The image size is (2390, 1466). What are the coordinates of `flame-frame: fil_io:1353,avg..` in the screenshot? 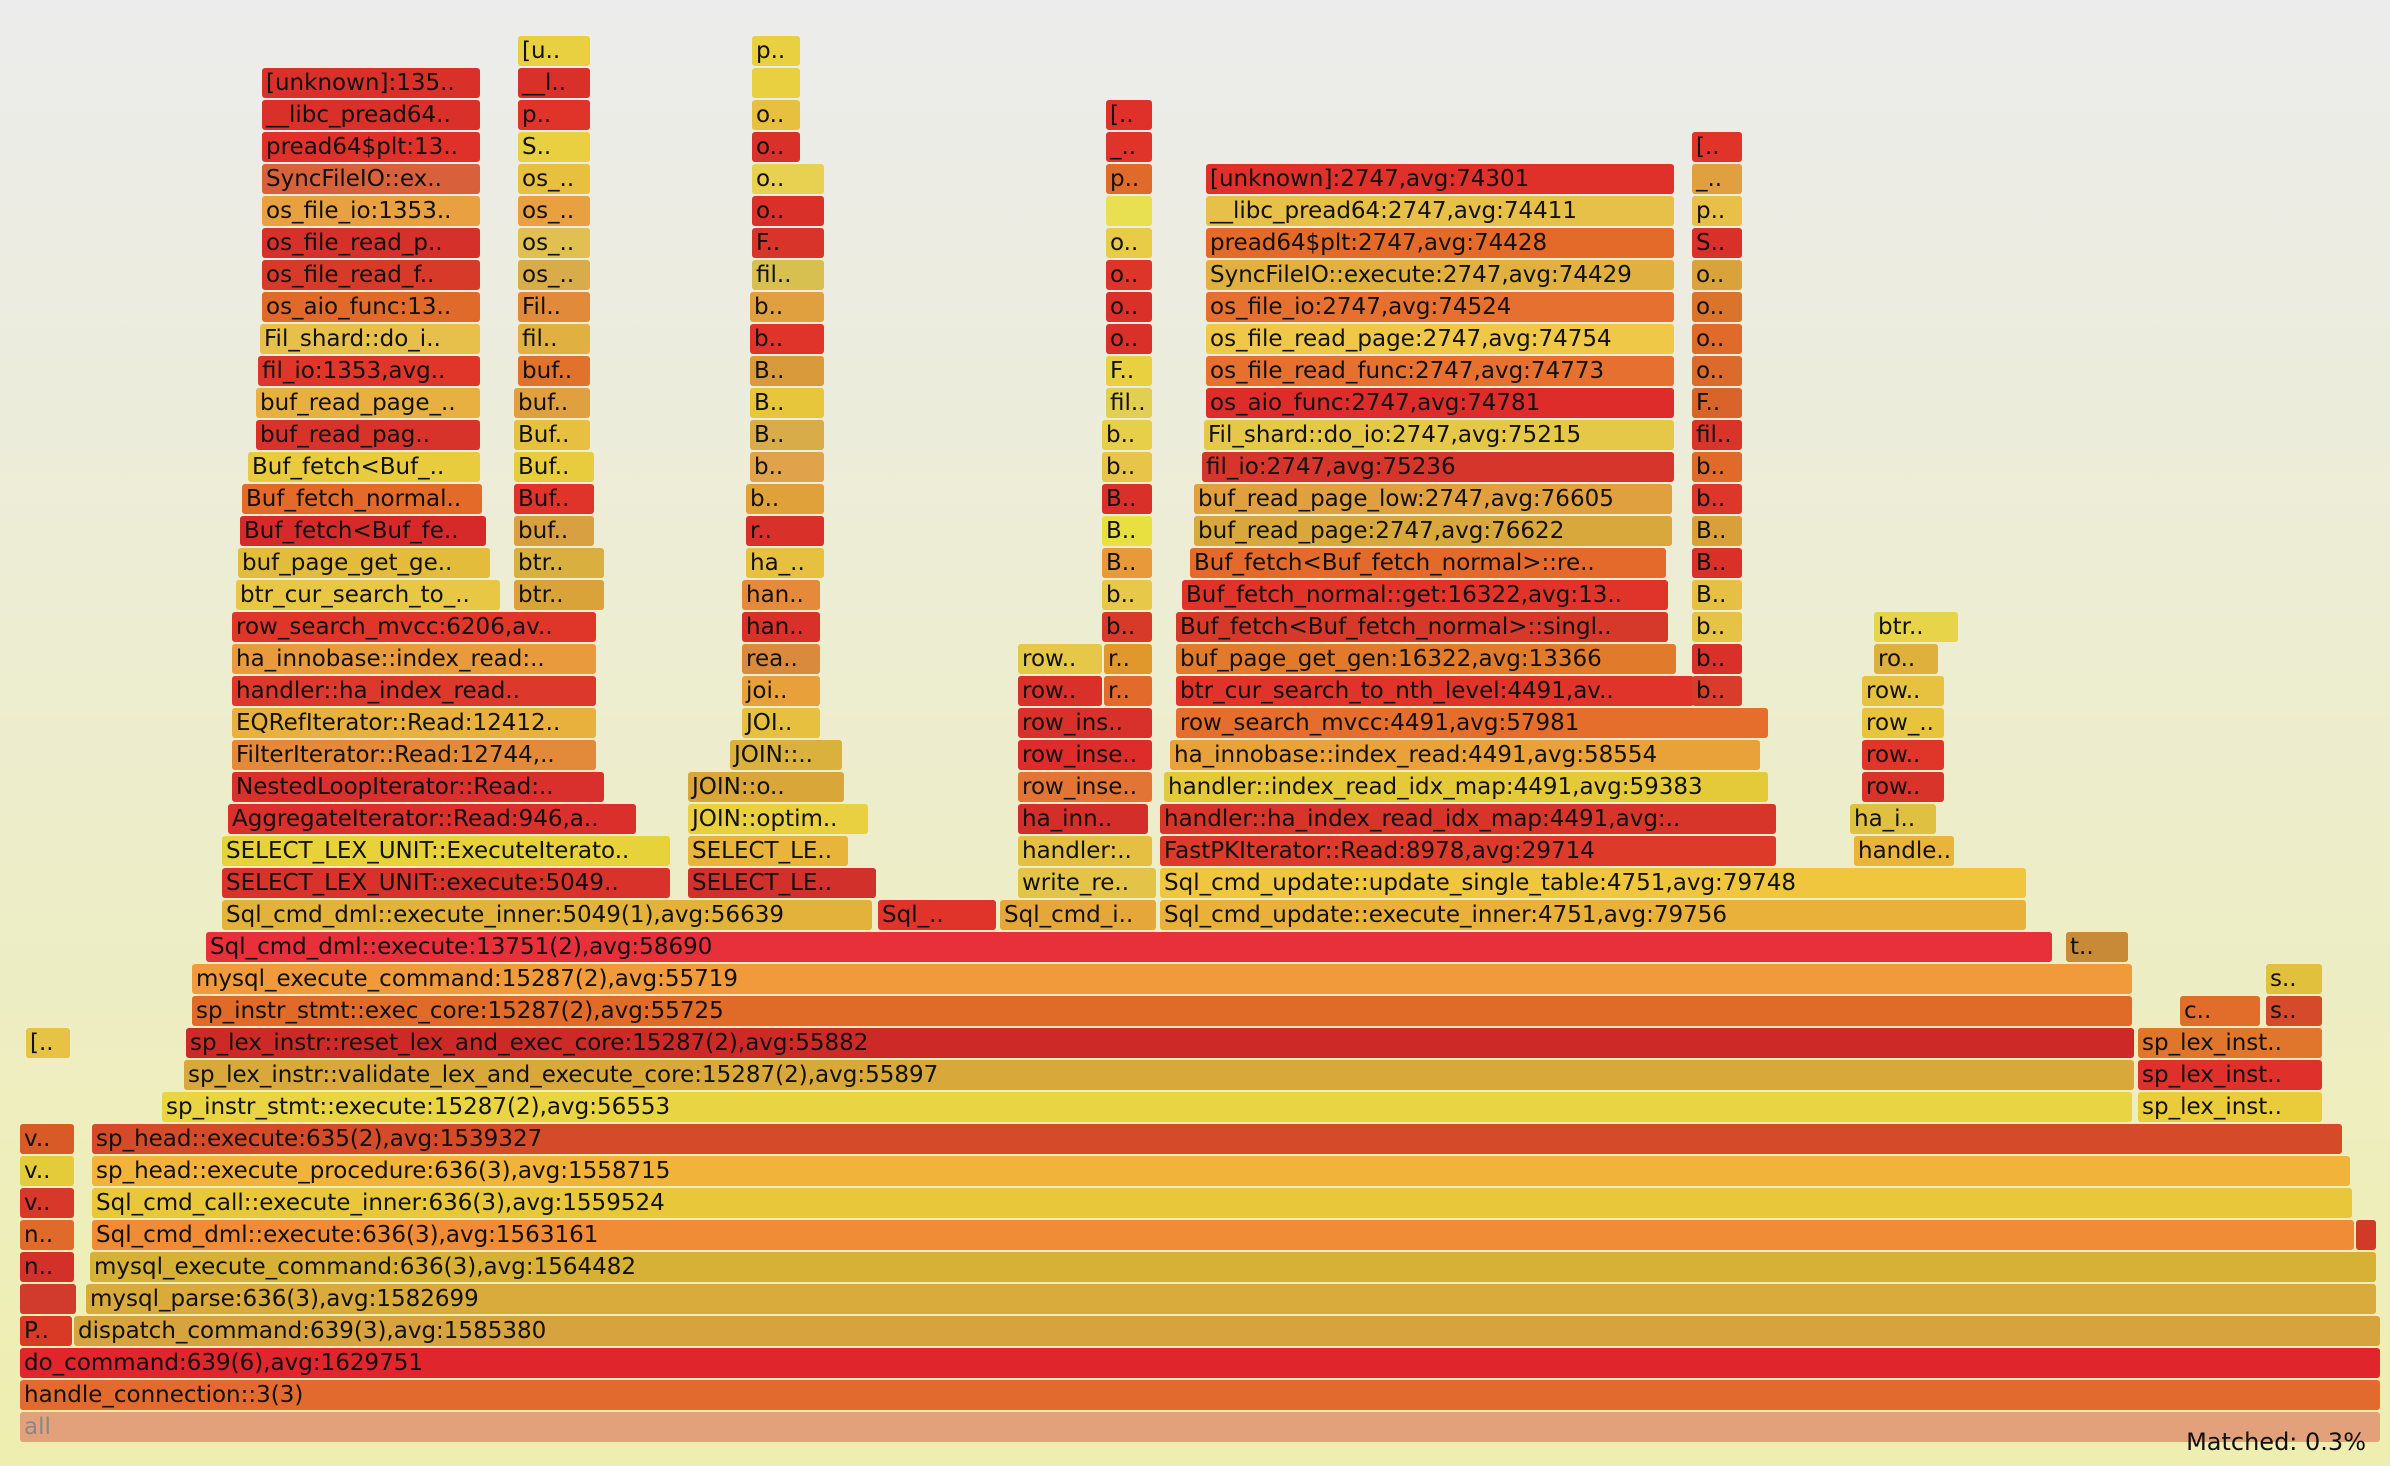 It's located at (369, 371).